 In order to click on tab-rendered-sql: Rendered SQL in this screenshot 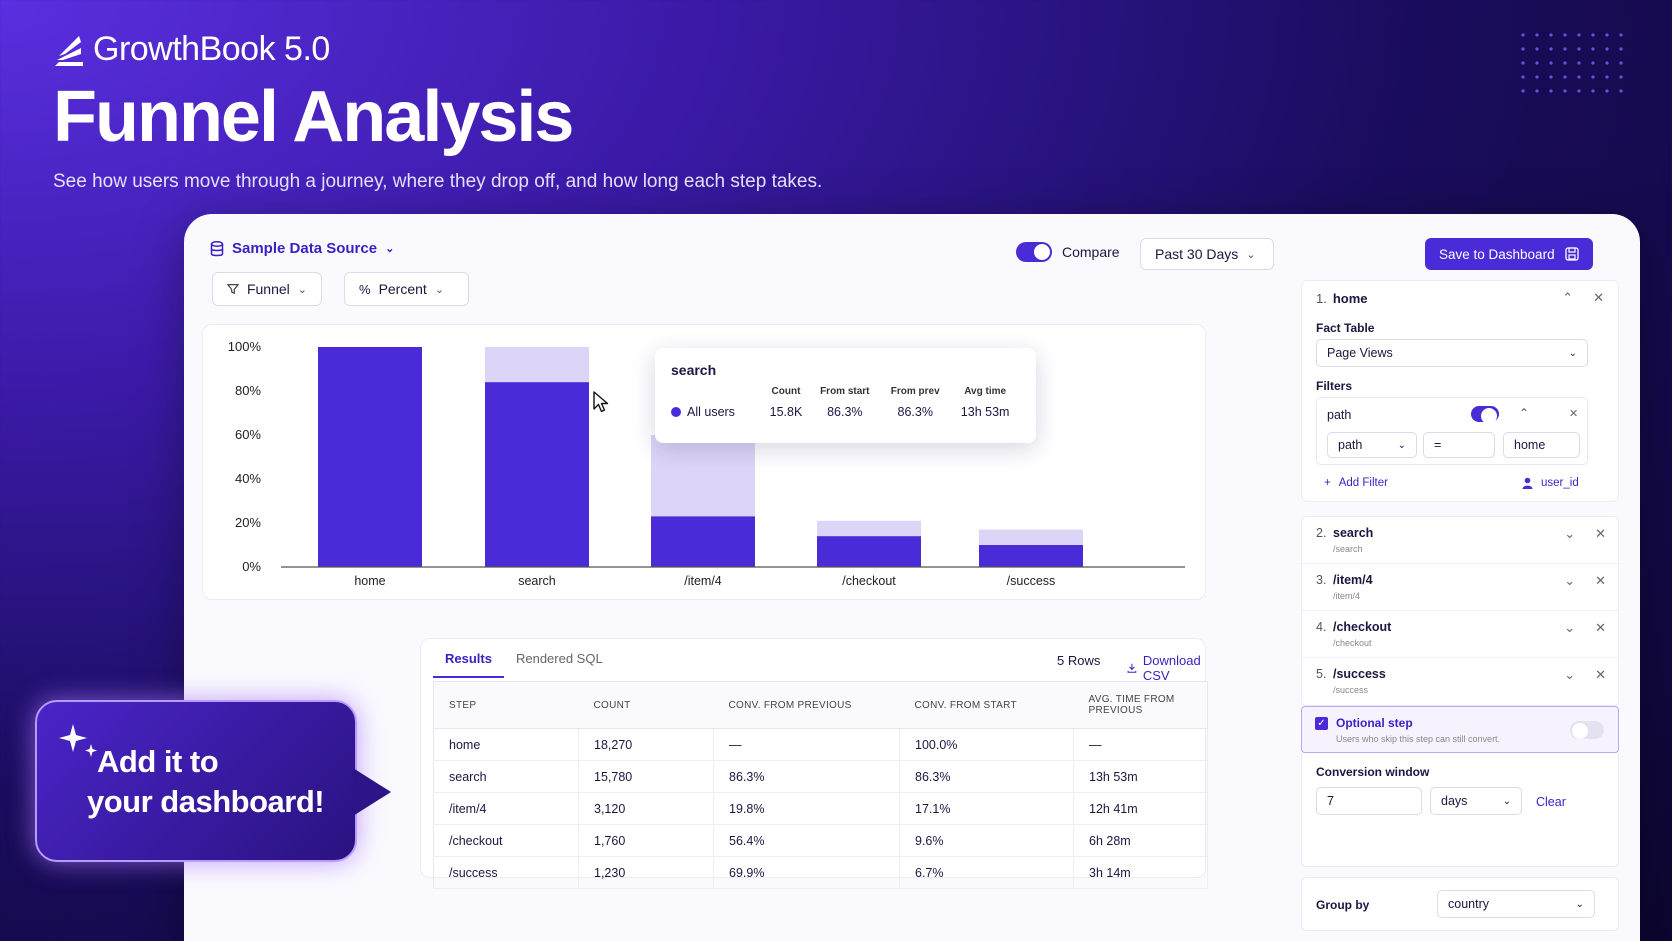, I will do `click(559, 658)`.